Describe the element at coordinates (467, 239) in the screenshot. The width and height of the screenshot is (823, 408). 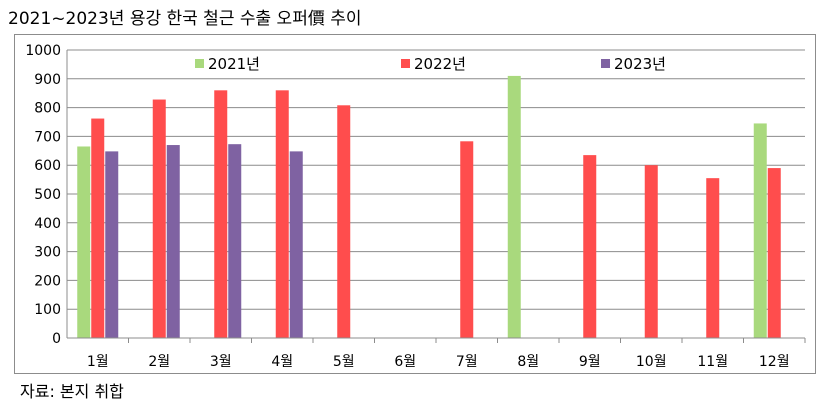
I see `bar-2022년-7월` at that location.